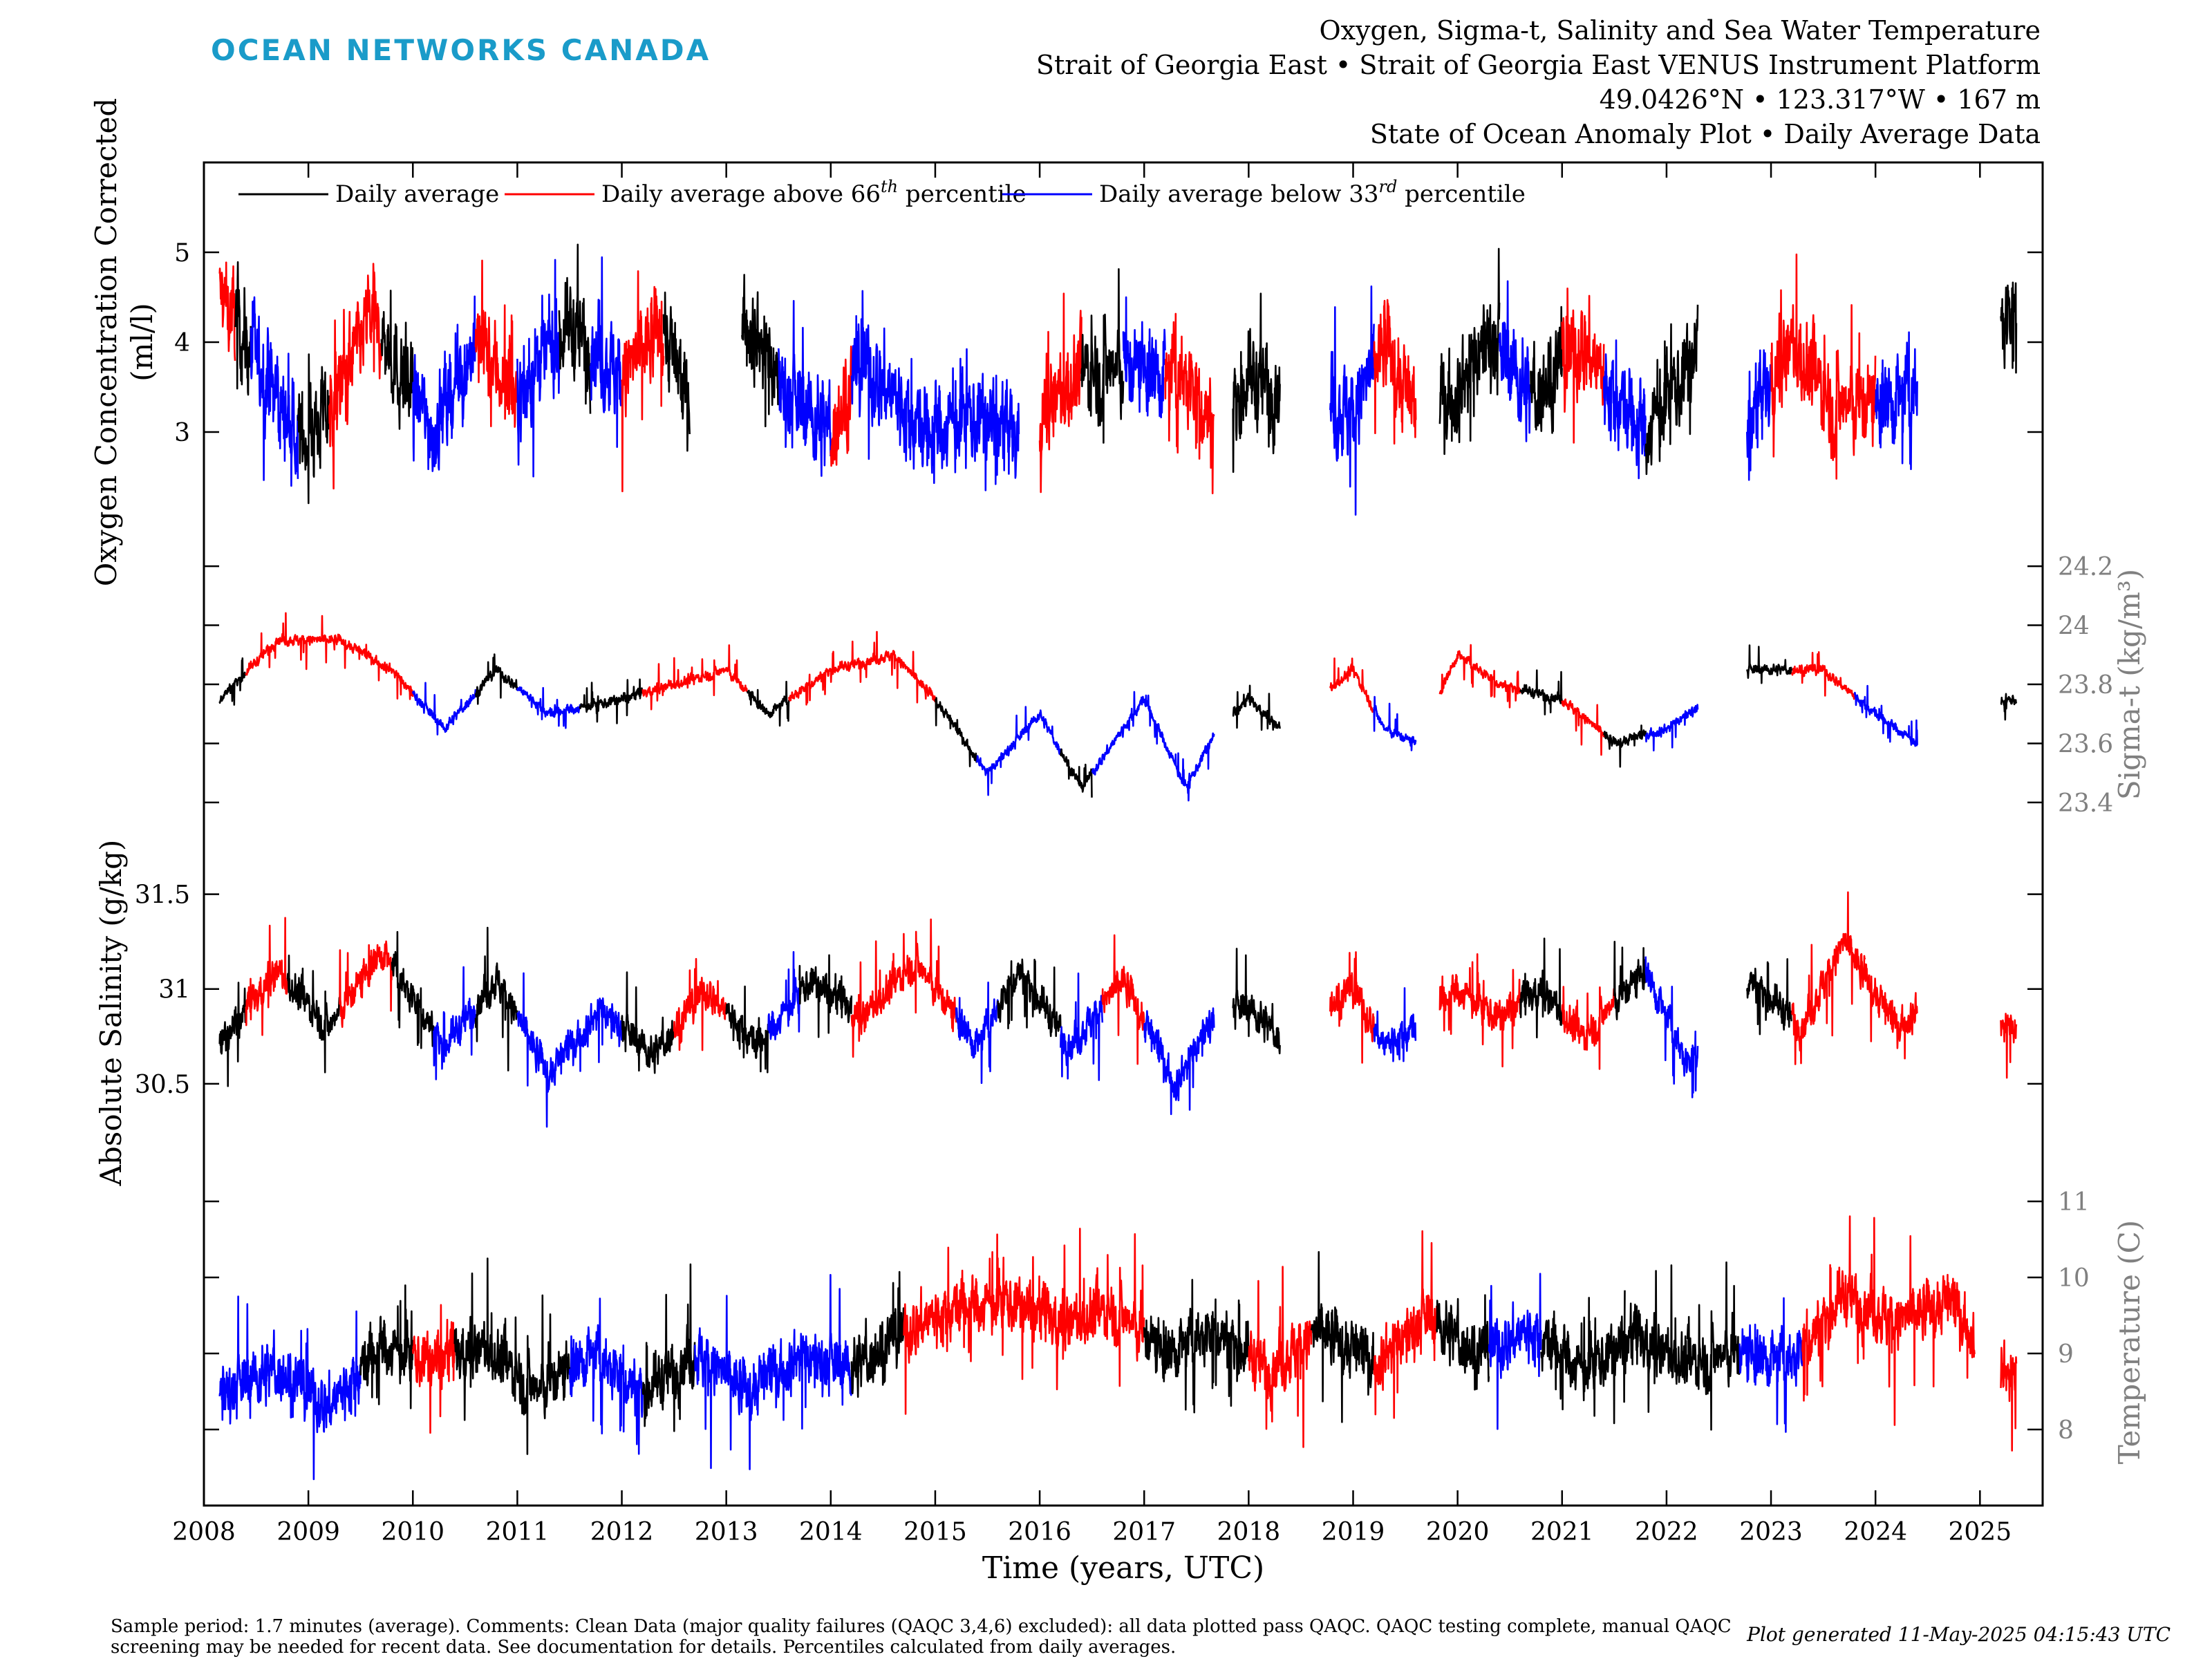 The image size is (2212, 1659). Describe the element at coordinates (2074, 626) in the screenshot. I see `sigma_t-tick-label: 24` at that location.